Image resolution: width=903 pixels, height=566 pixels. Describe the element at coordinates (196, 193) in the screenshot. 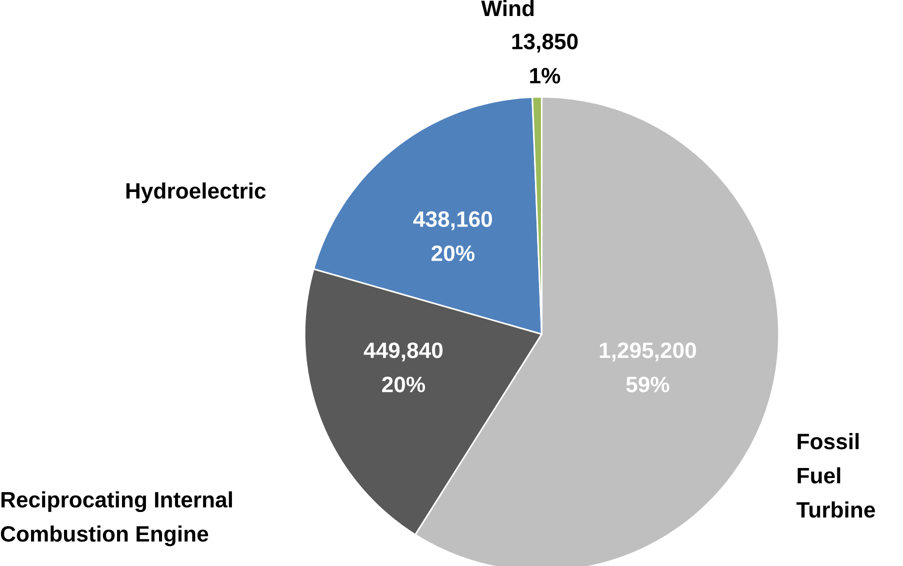

I see `slice-label: Hydroelectric` at that location.